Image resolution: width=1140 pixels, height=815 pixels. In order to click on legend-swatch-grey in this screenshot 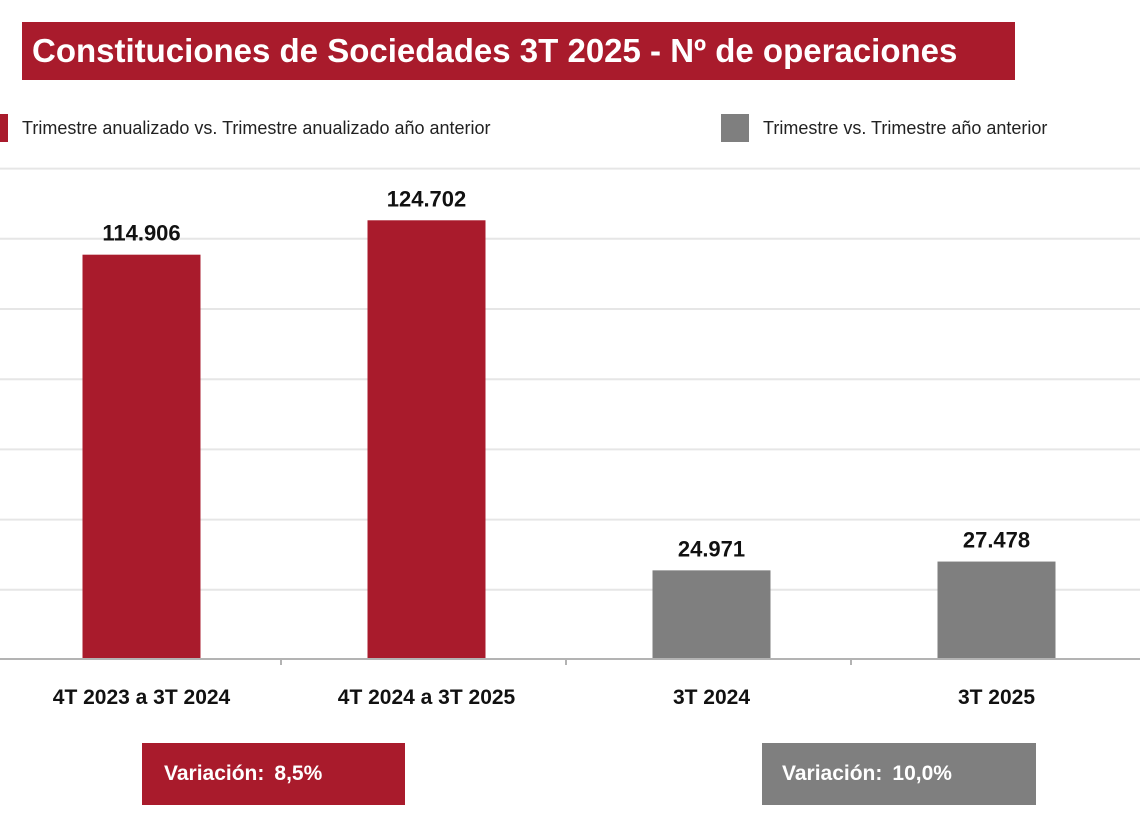, I will do `click(735, 128)`.